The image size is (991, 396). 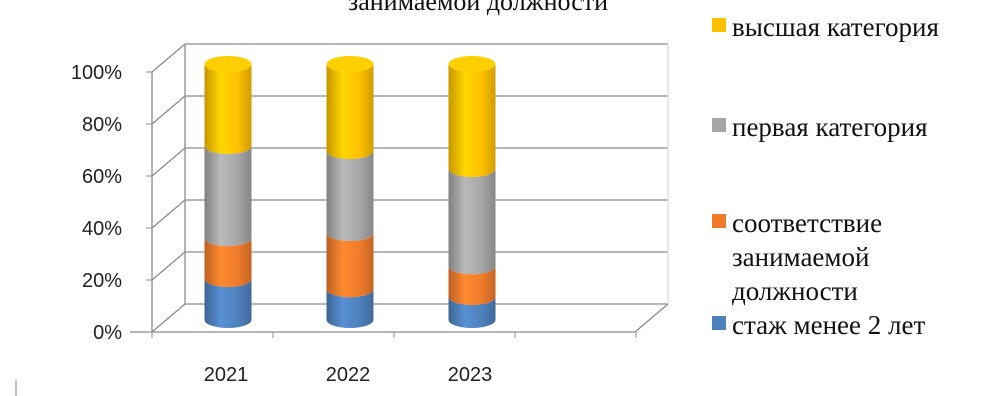 What do you see at coordinates (96, 203) in the screenshot?
I see `y-axis-tick-labels: 0% 20% 40% 60% 80% 100%` at bounding box center [96, 203].